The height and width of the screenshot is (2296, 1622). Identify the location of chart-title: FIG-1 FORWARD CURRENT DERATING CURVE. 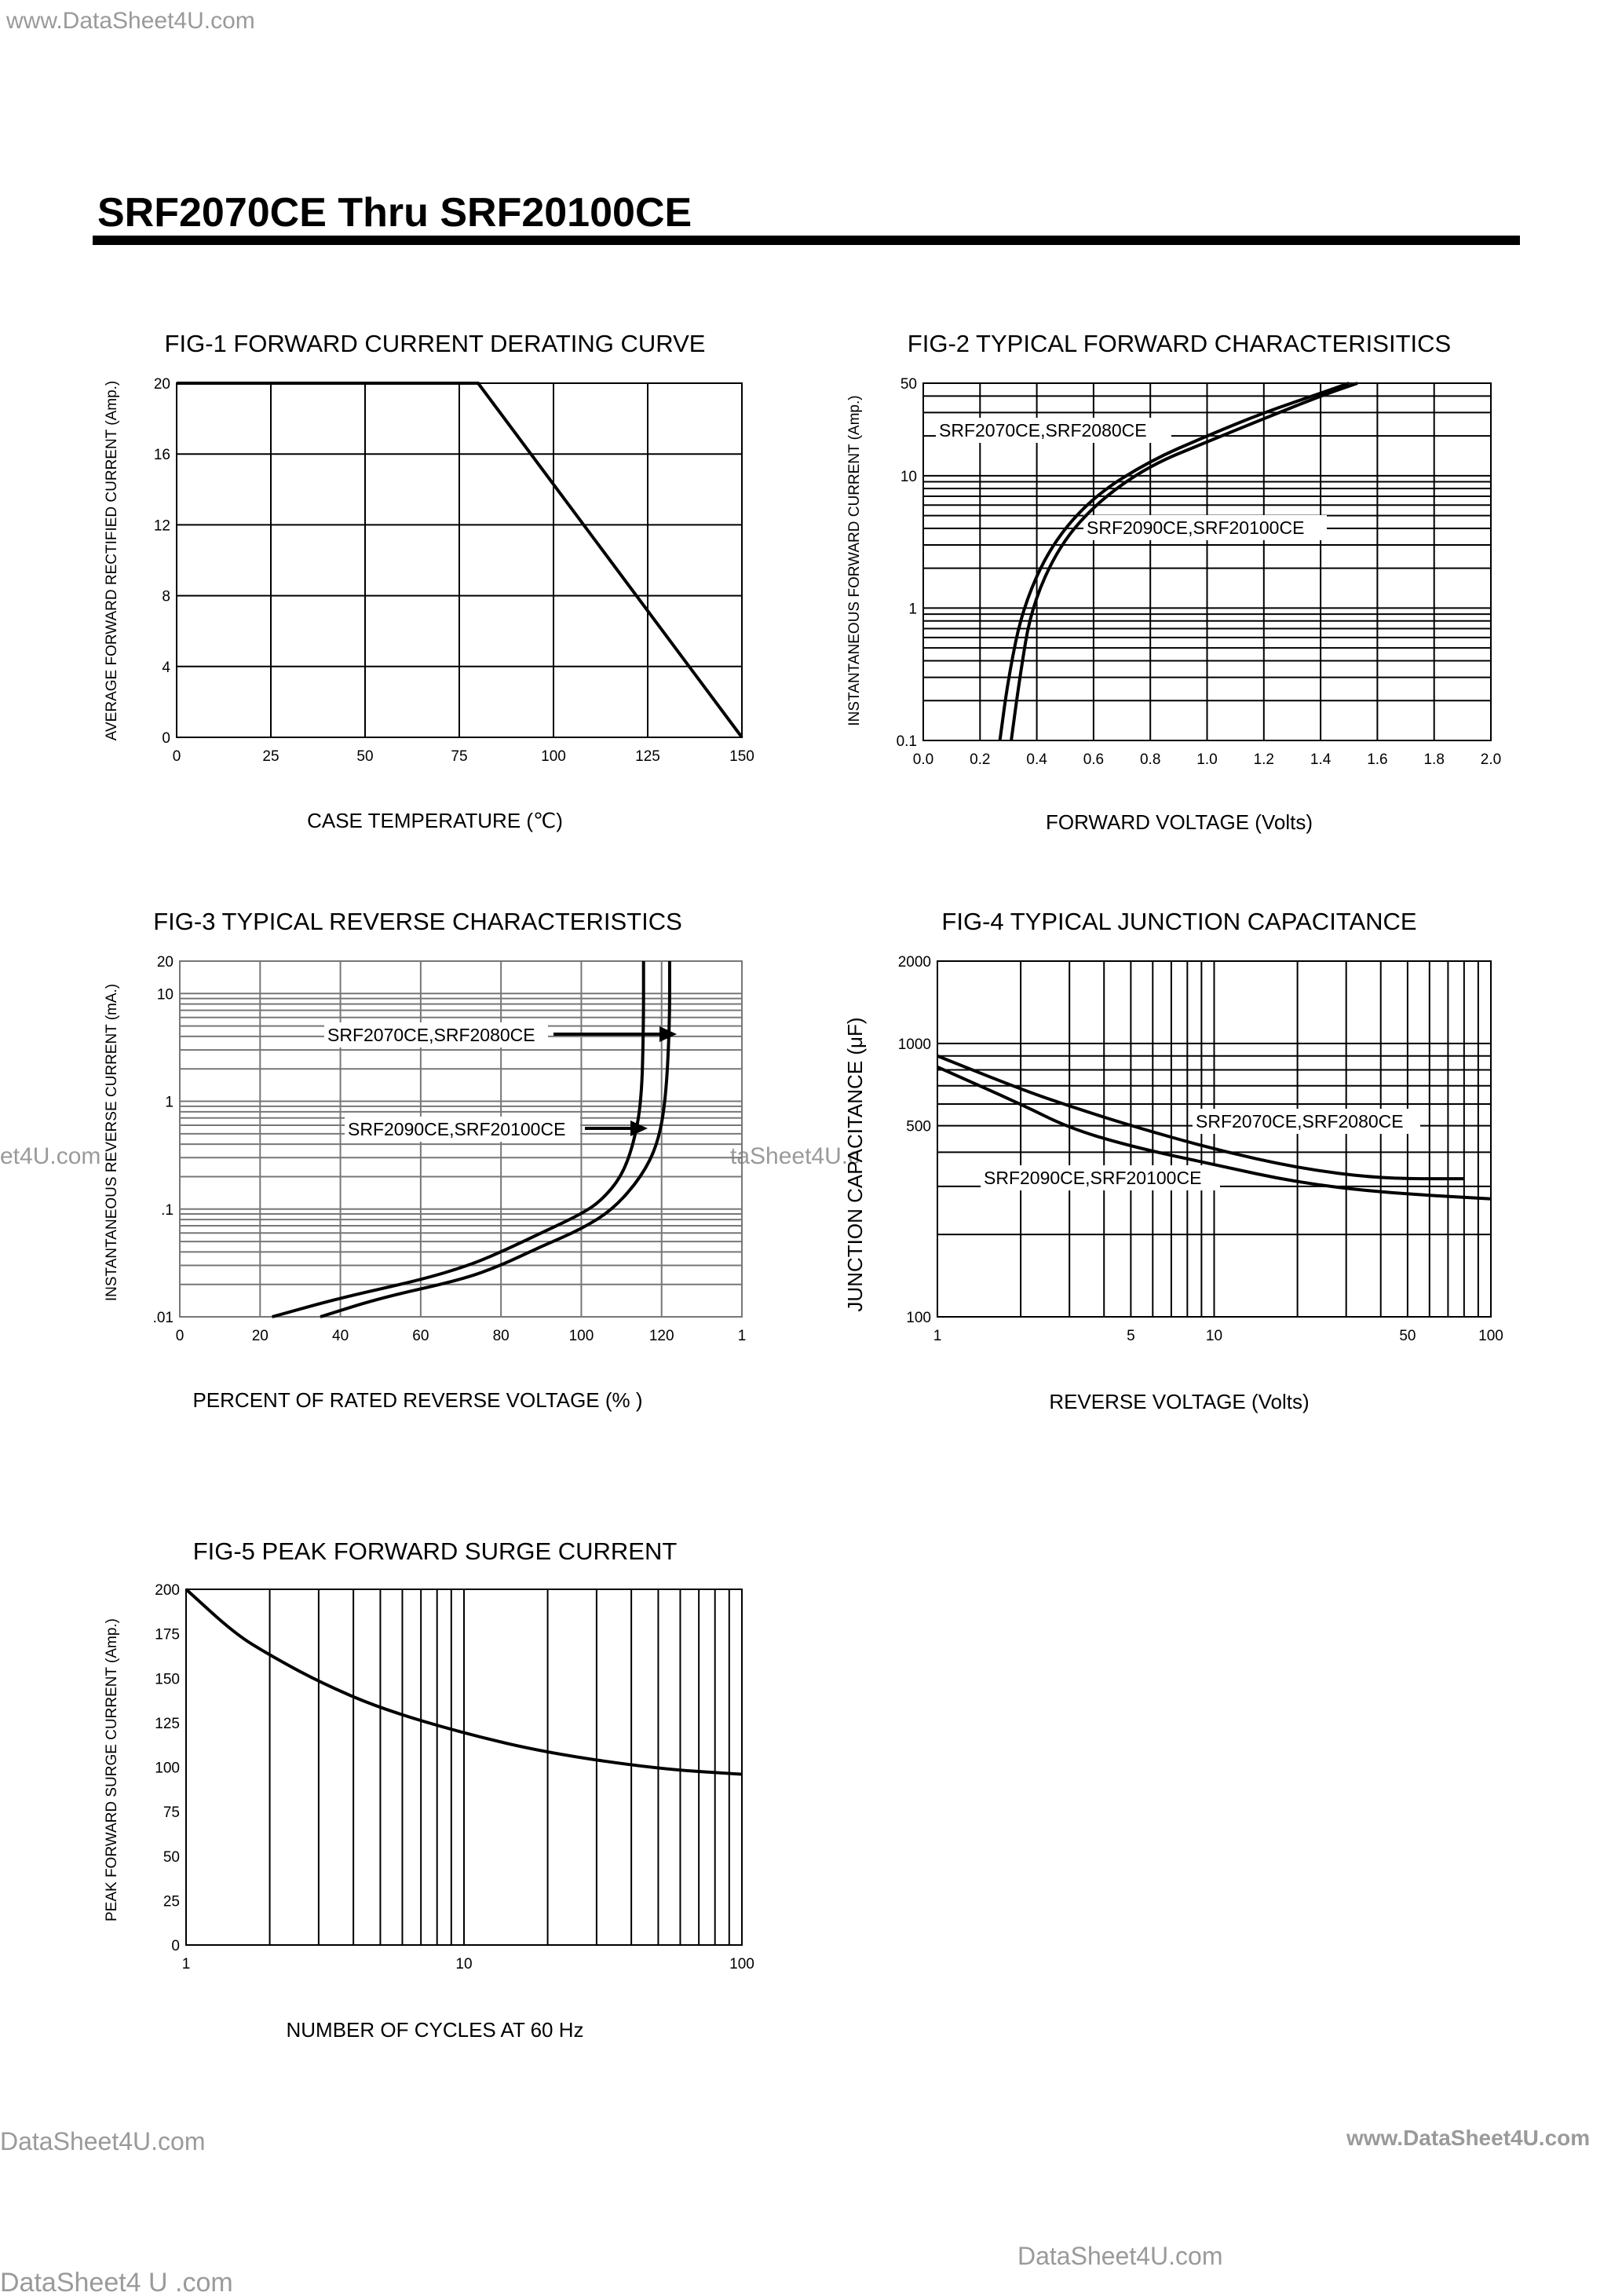
(435, 343).